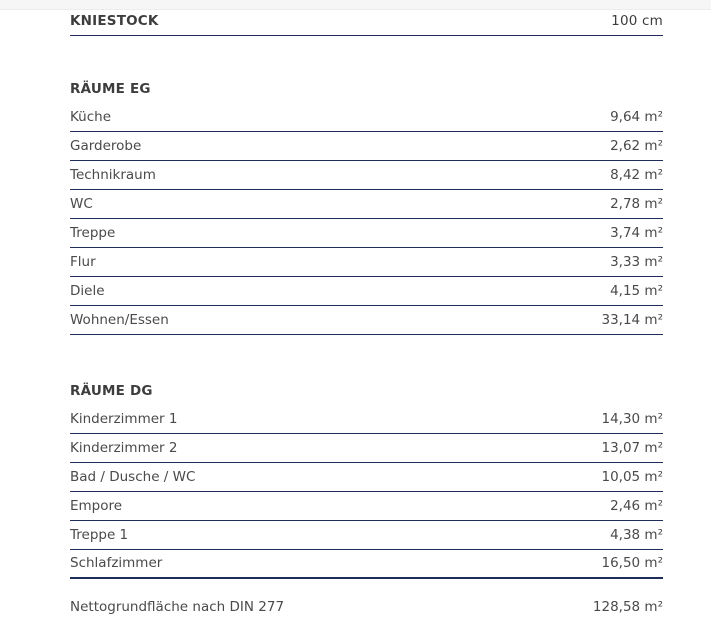 This screenshot has width=711, height=629. Describe the element at coordinates (636, 204) in the screenshot. I see `room-area: 2,78 m²` at that location.